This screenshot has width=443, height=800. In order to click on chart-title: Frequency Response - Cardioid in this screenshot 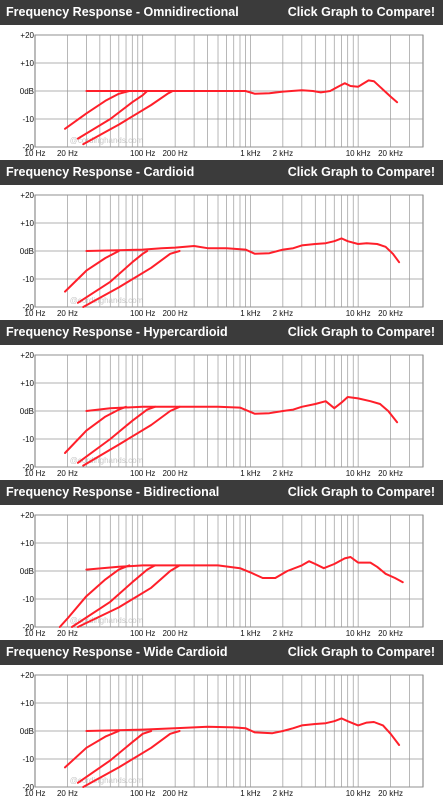, I will do `click(100, 172)`.